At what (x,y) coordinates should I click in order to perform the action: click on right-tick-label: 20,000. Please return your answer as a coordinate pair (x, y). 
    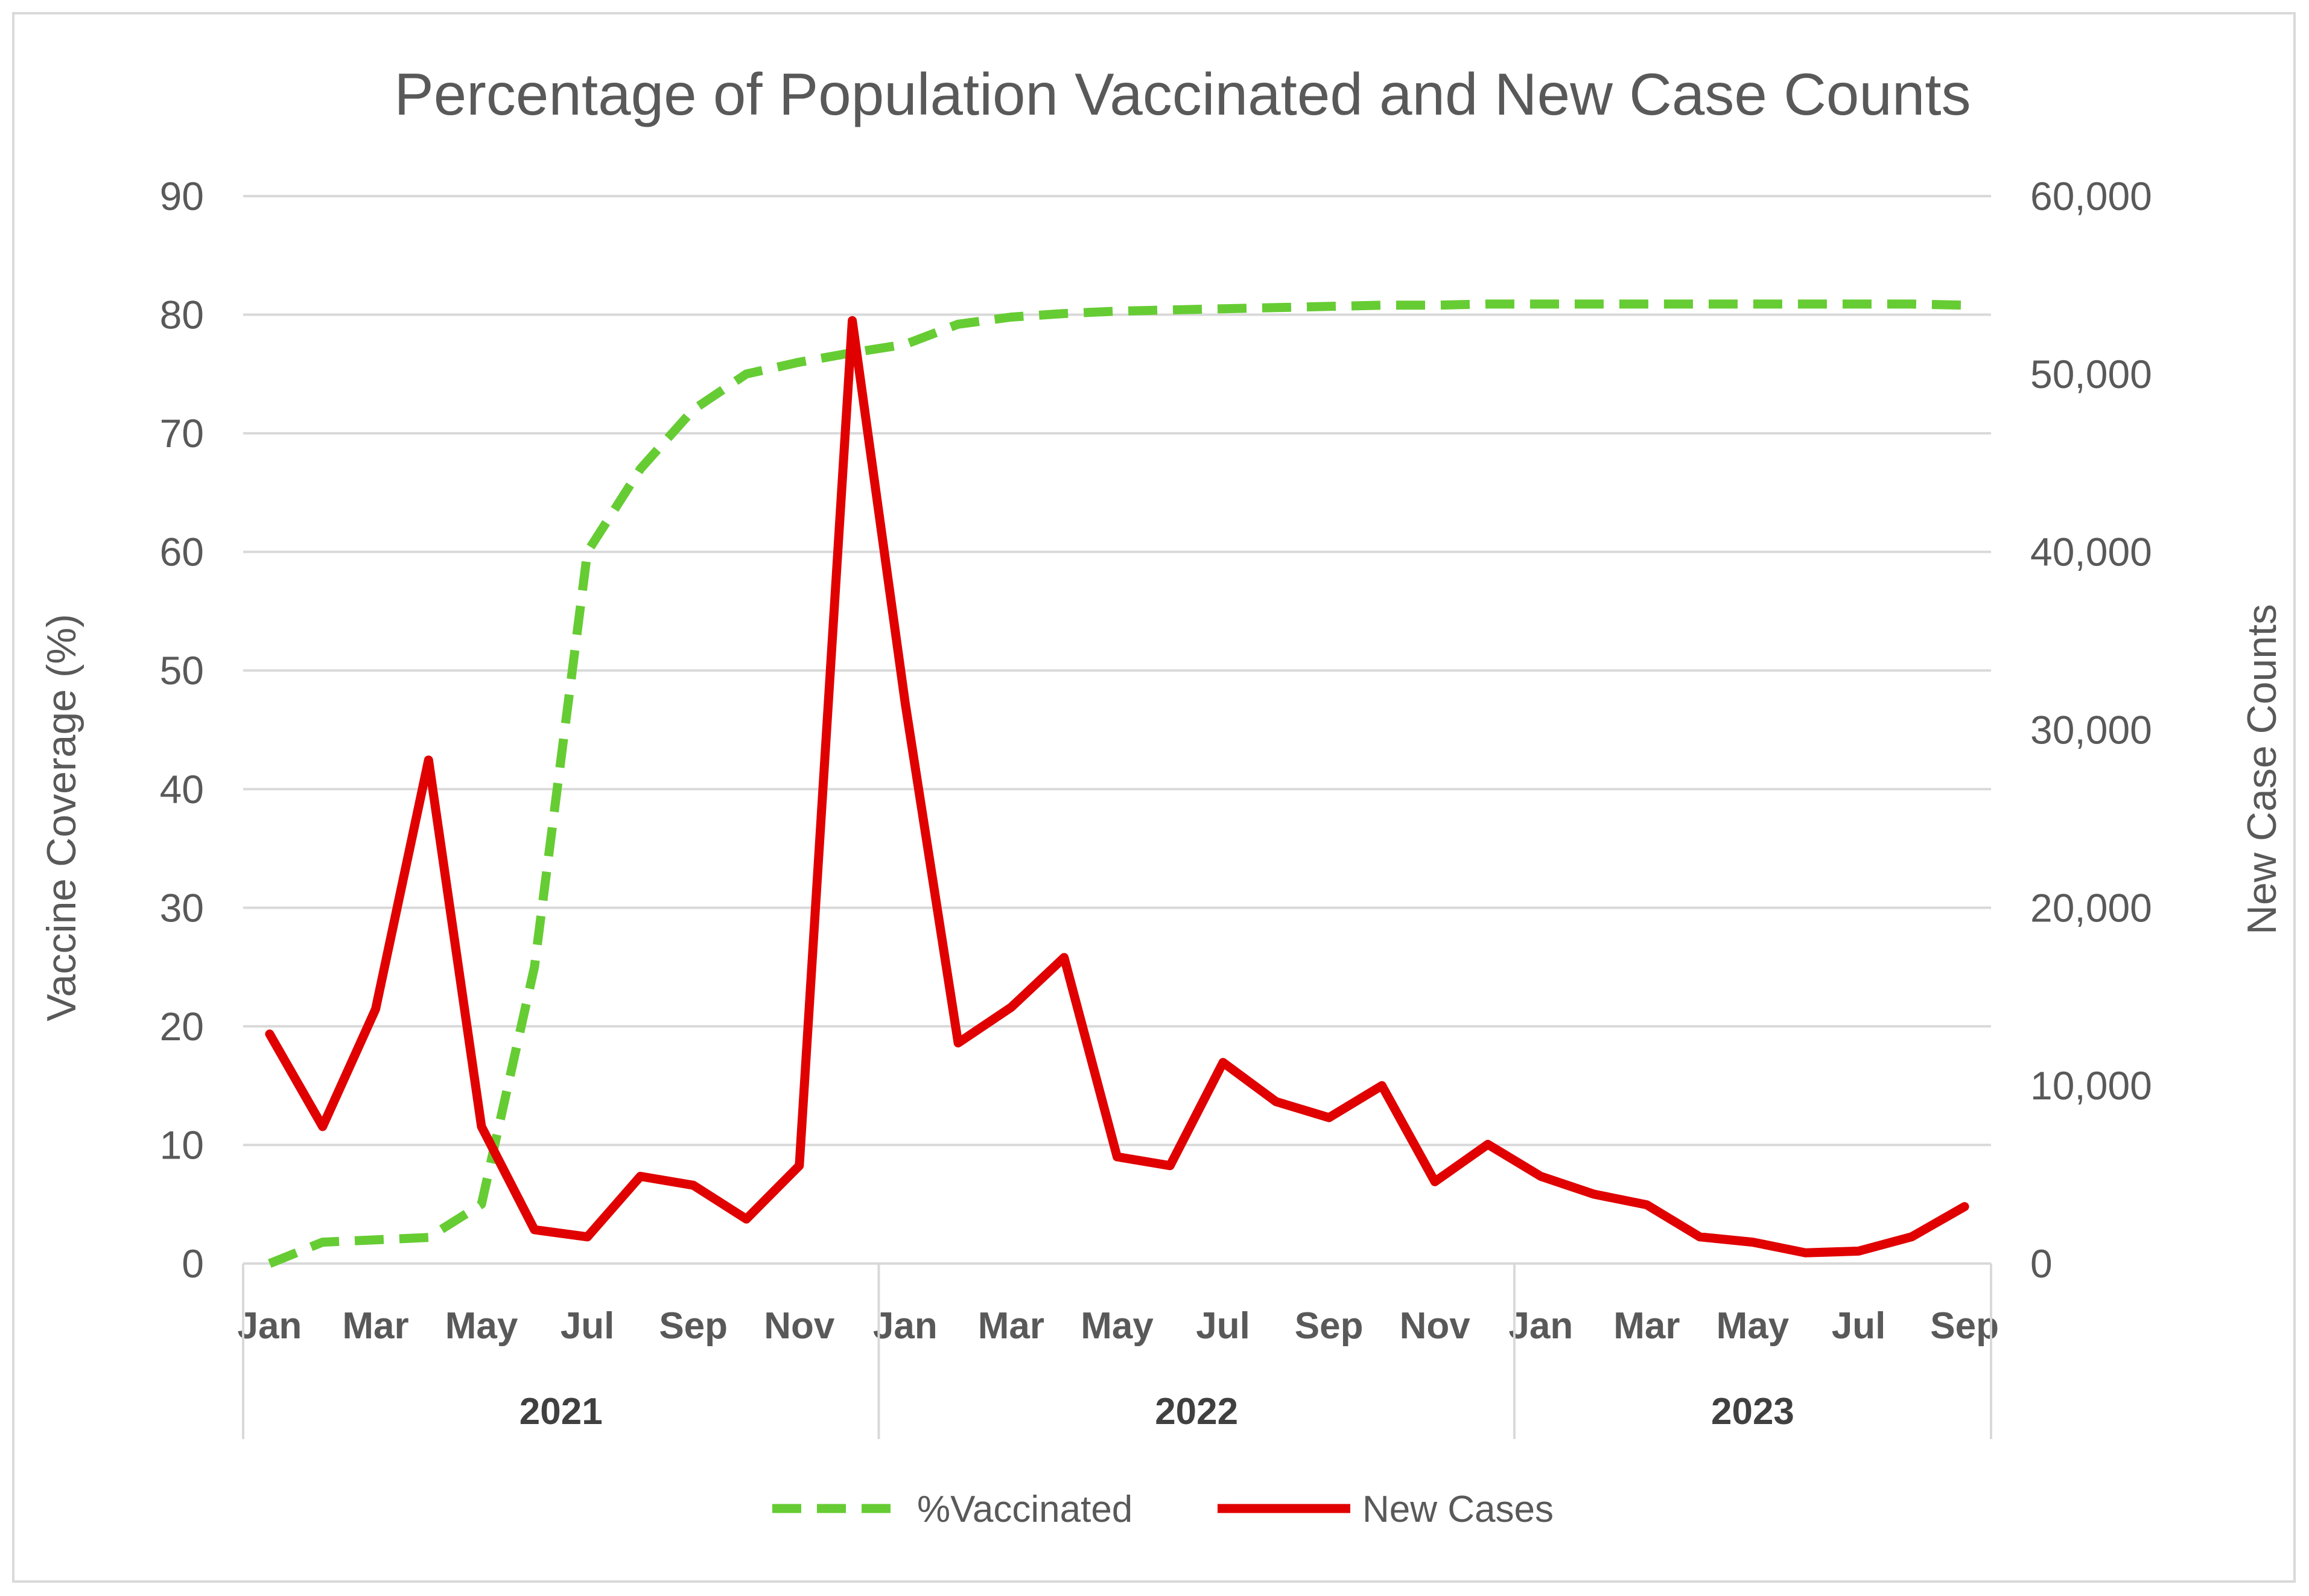
    Looking at the image, I should click on (2091, 908).